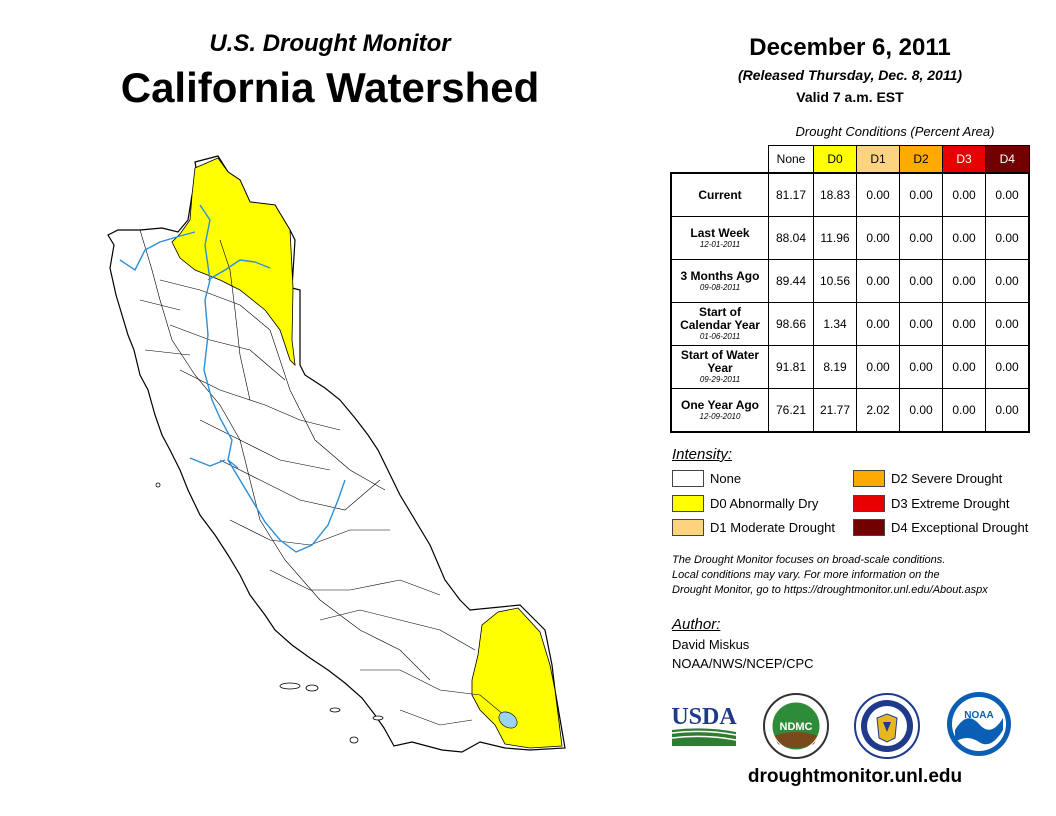  Describe the element at coordinates (720, 232) in the screenshot. I see `row-label-text: Last Week` at that location.